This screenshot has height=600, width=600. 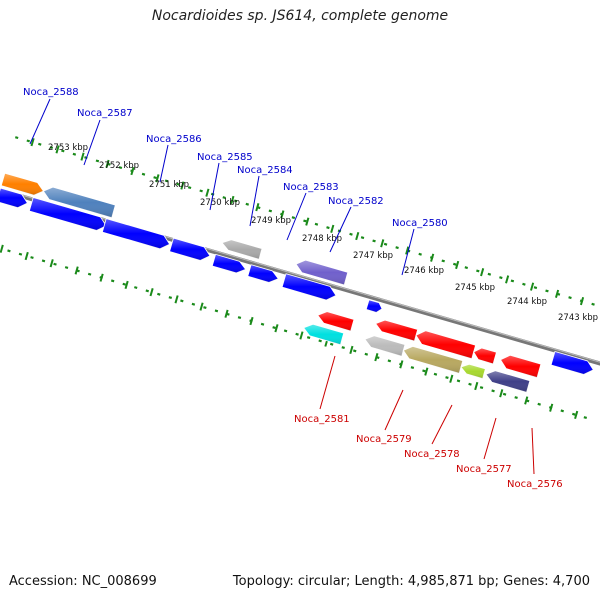 What do you see at coordinates (384, 439) in the screenshot?
I see `gene-label-bottom: Noca_2579` at bounding box center [384, 439].